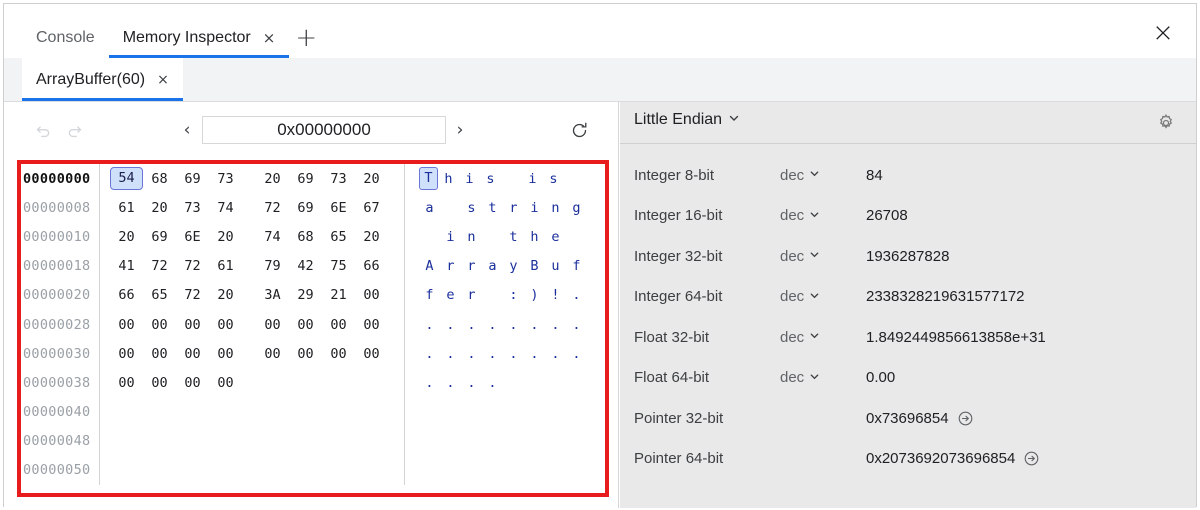 The width and height of the screenshot is (1200, 510). I want to click on jump-to-address-icon, so click(1031, 458).